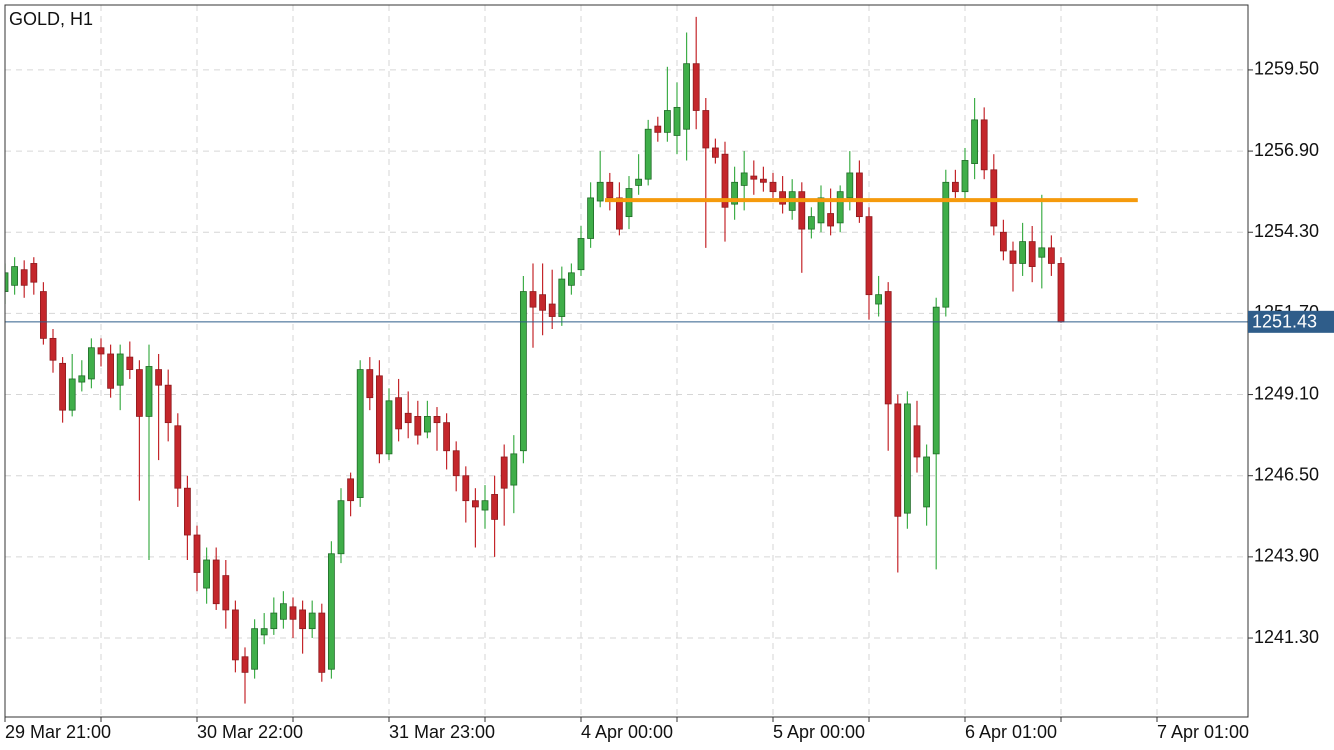 The image size is (1334, 750). Describe the element at coordinates (1286, 231) in the screenshot. I see `y-tick-label: 1254.30` at that location.